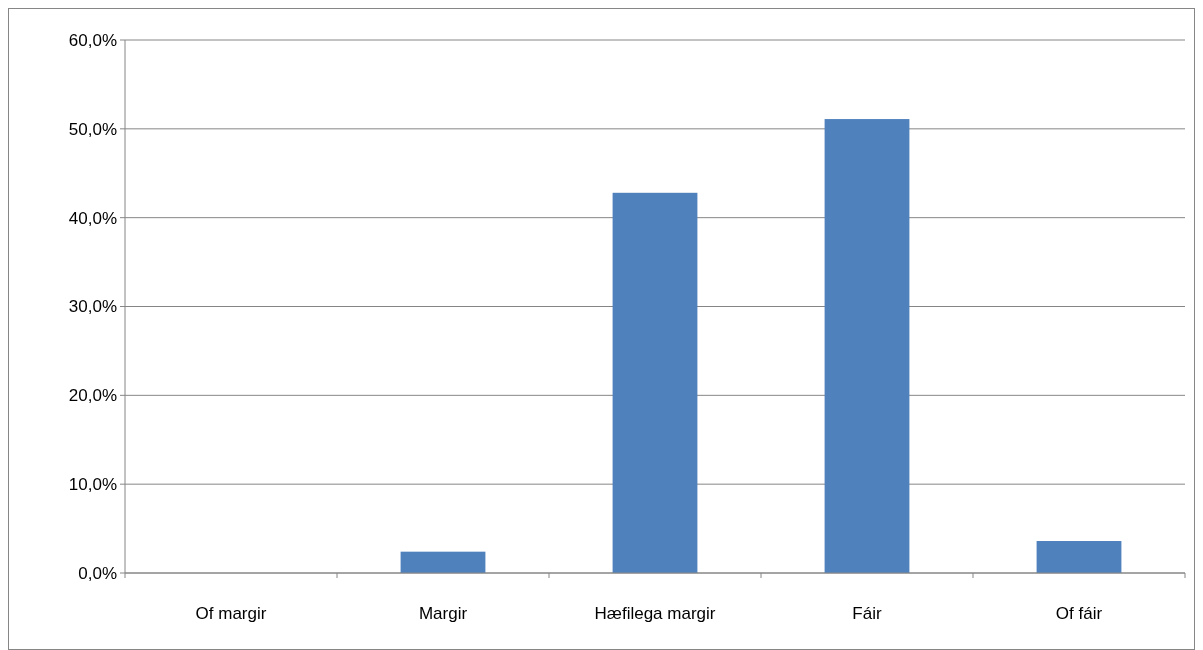 Image resolution: width=1203 pixels, height=650 pixels. I want to click on x-tick-label: Hæfilega margir, so click(655, 613).